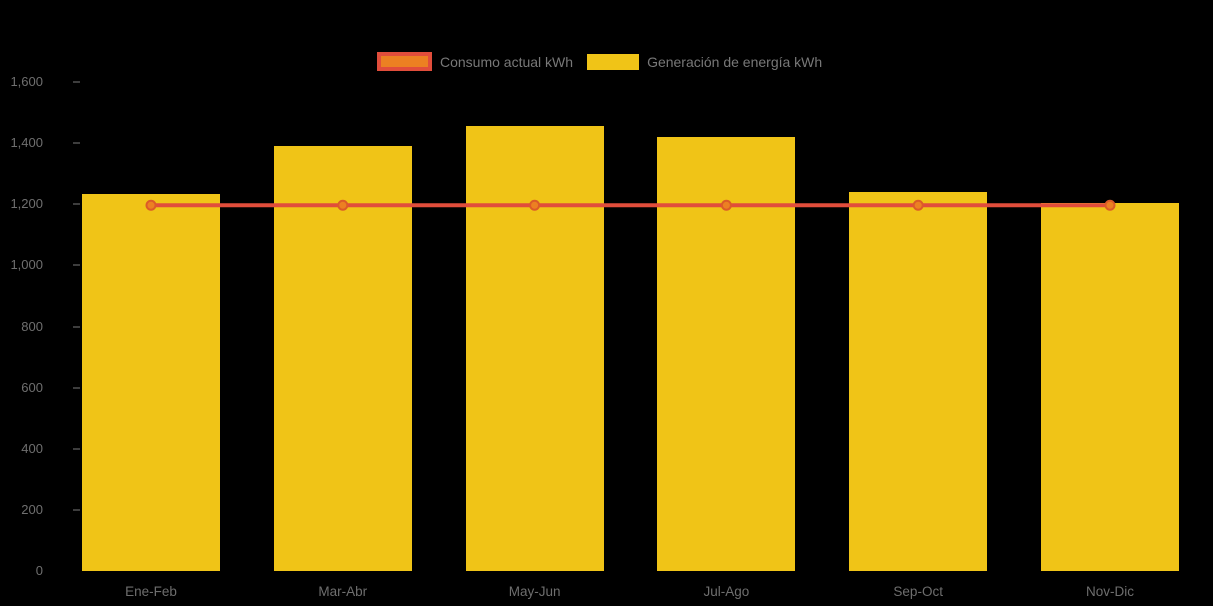 The image size is (1213, 606). Describe the element at coordinates (26, 143) in the screenshot. I see `y-axis-tick-label: 1,400` at that location.